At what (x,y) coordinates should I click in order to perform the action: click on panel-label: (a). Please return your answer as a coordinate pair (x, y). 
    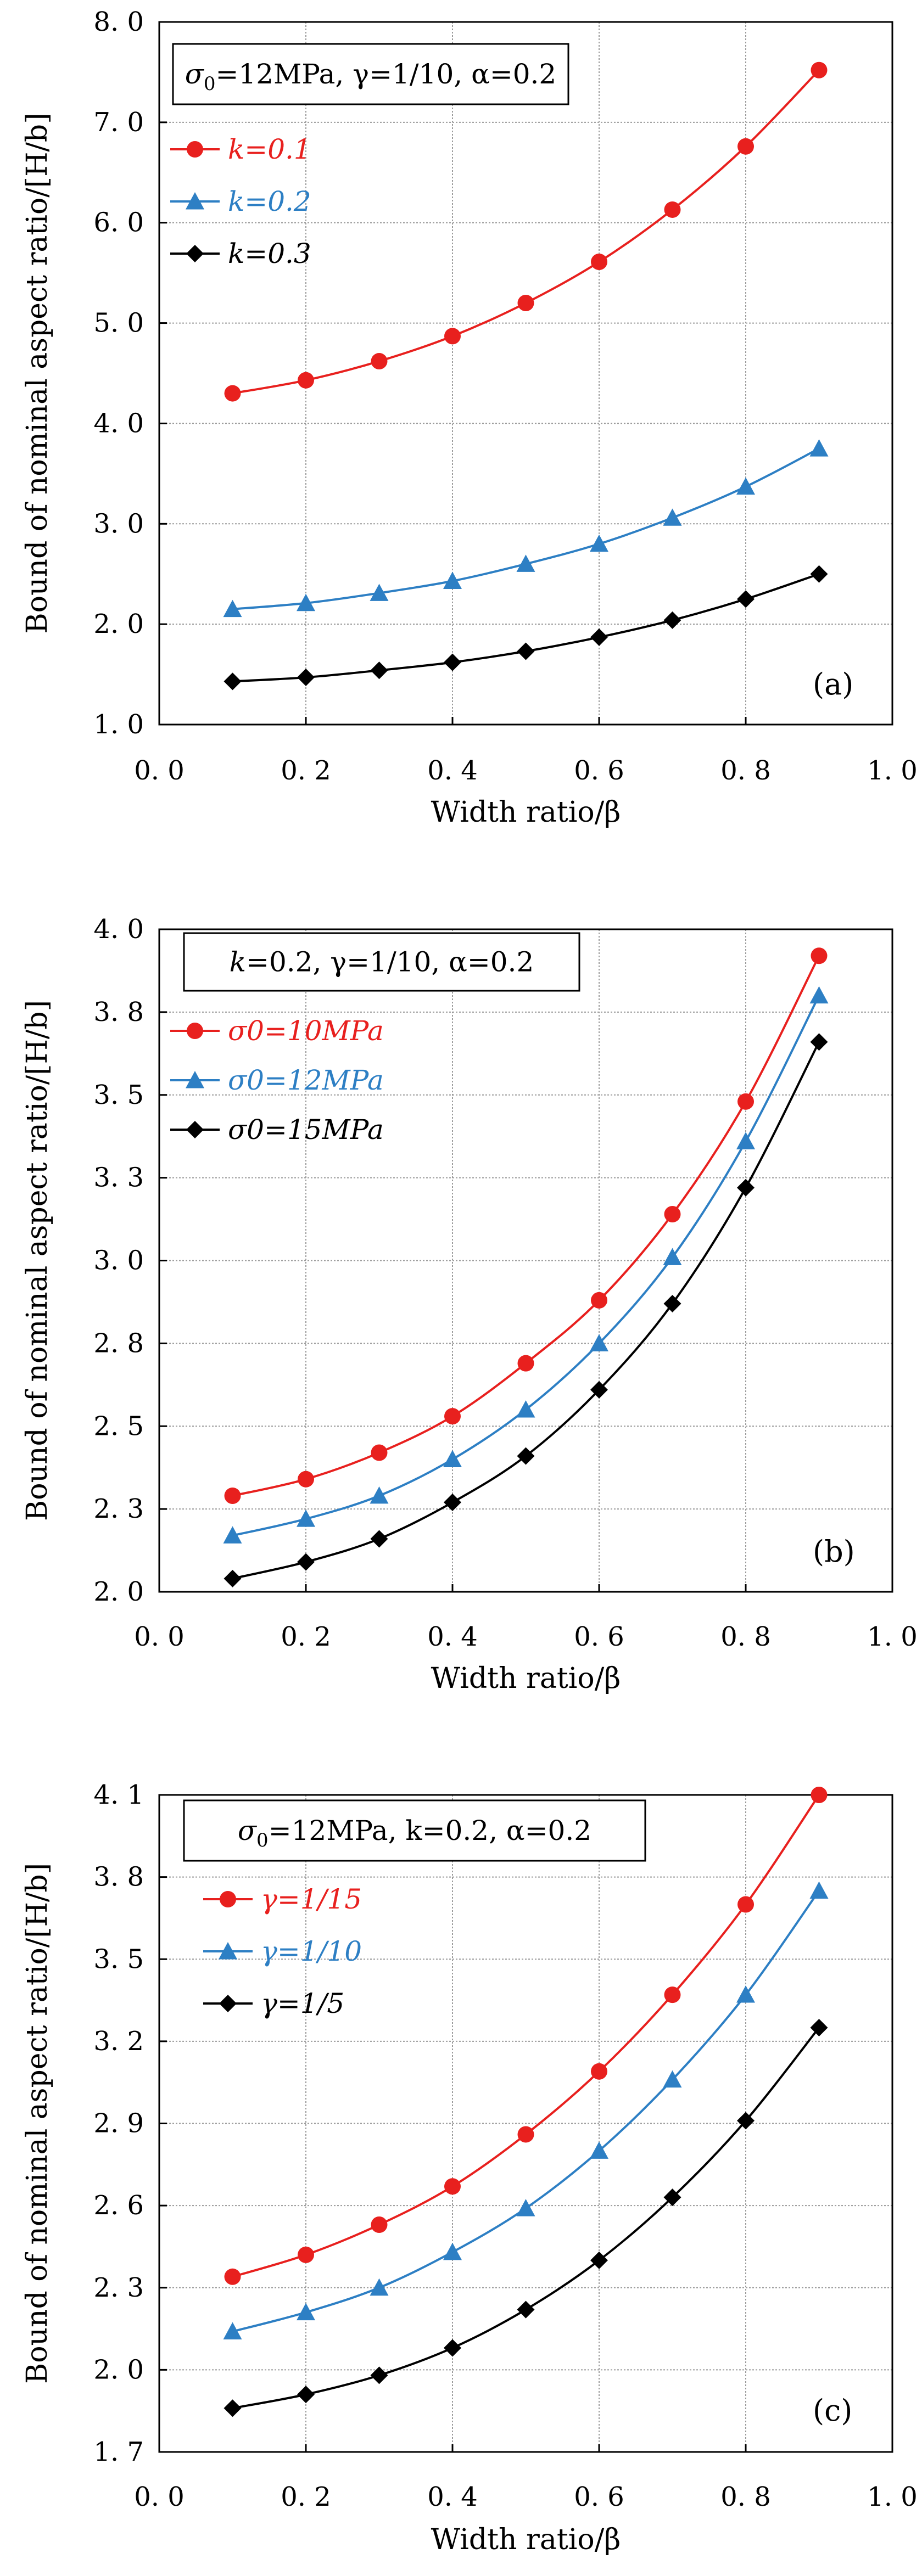
    Looking at the image, I should click on (833, 684).